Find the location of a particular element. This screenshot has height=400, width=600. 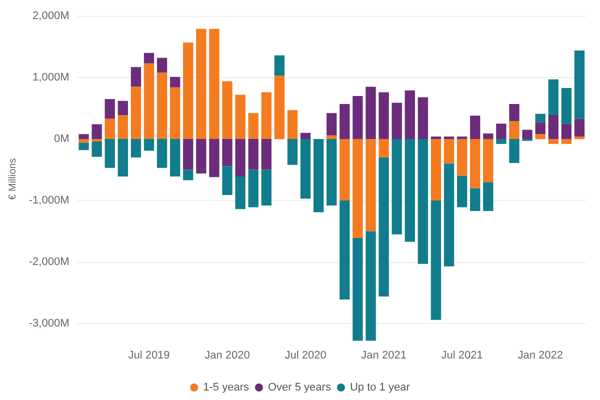

y-tick-label: -2,000M is located at coordinates (49, 262).